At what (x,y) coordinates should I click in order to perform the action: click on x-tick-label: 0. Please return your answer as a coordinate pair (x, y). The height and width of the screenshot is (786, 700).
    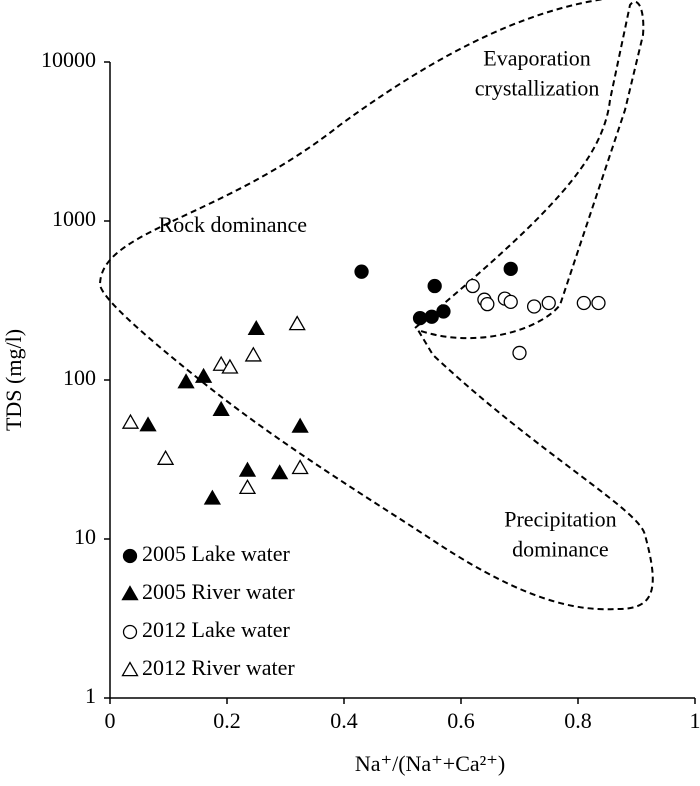
    Looking at the image, I should click on (110, 720).